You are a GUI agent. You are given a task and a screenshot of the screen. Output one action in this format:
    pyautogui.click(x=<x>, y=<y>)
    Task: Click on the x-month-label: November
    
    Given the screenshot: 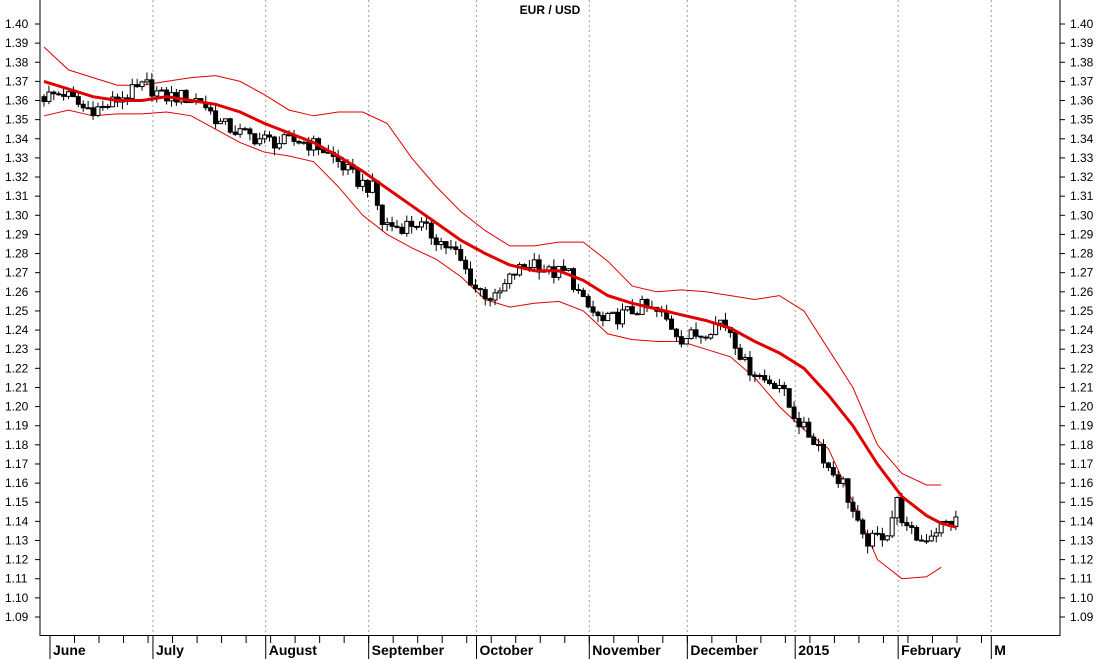 What is the action you would take?
    pyautogui.click(x=626, y=650)
    